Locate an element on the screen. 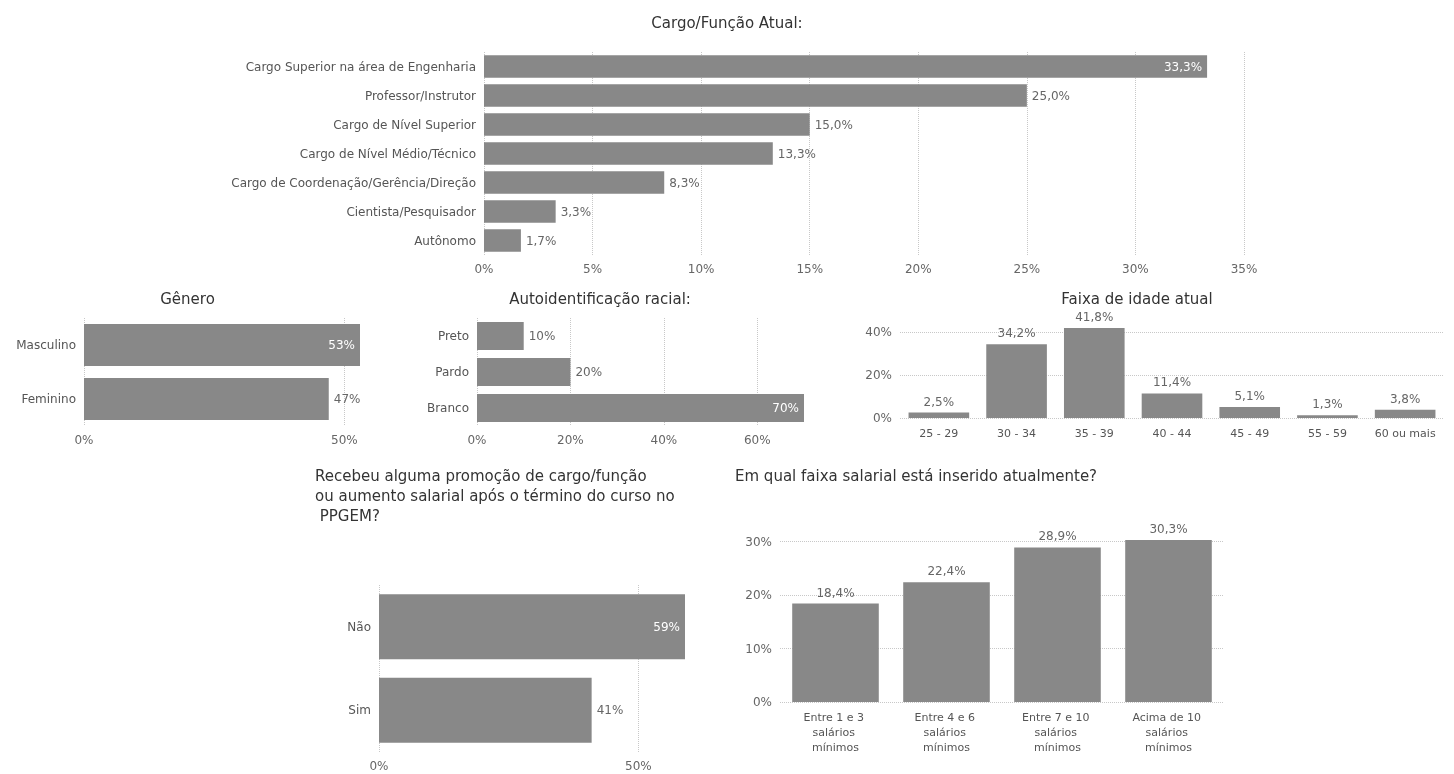 This screenshot has width=1454, height=774. data-label: 30,3% is located at coordinates (1168, 529).